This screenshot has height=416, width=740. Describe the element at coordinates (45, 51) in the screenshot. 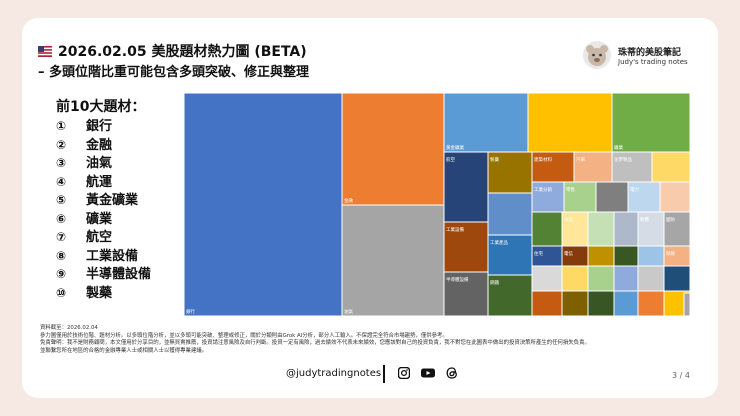

I see `us-flag-icon` at that location.